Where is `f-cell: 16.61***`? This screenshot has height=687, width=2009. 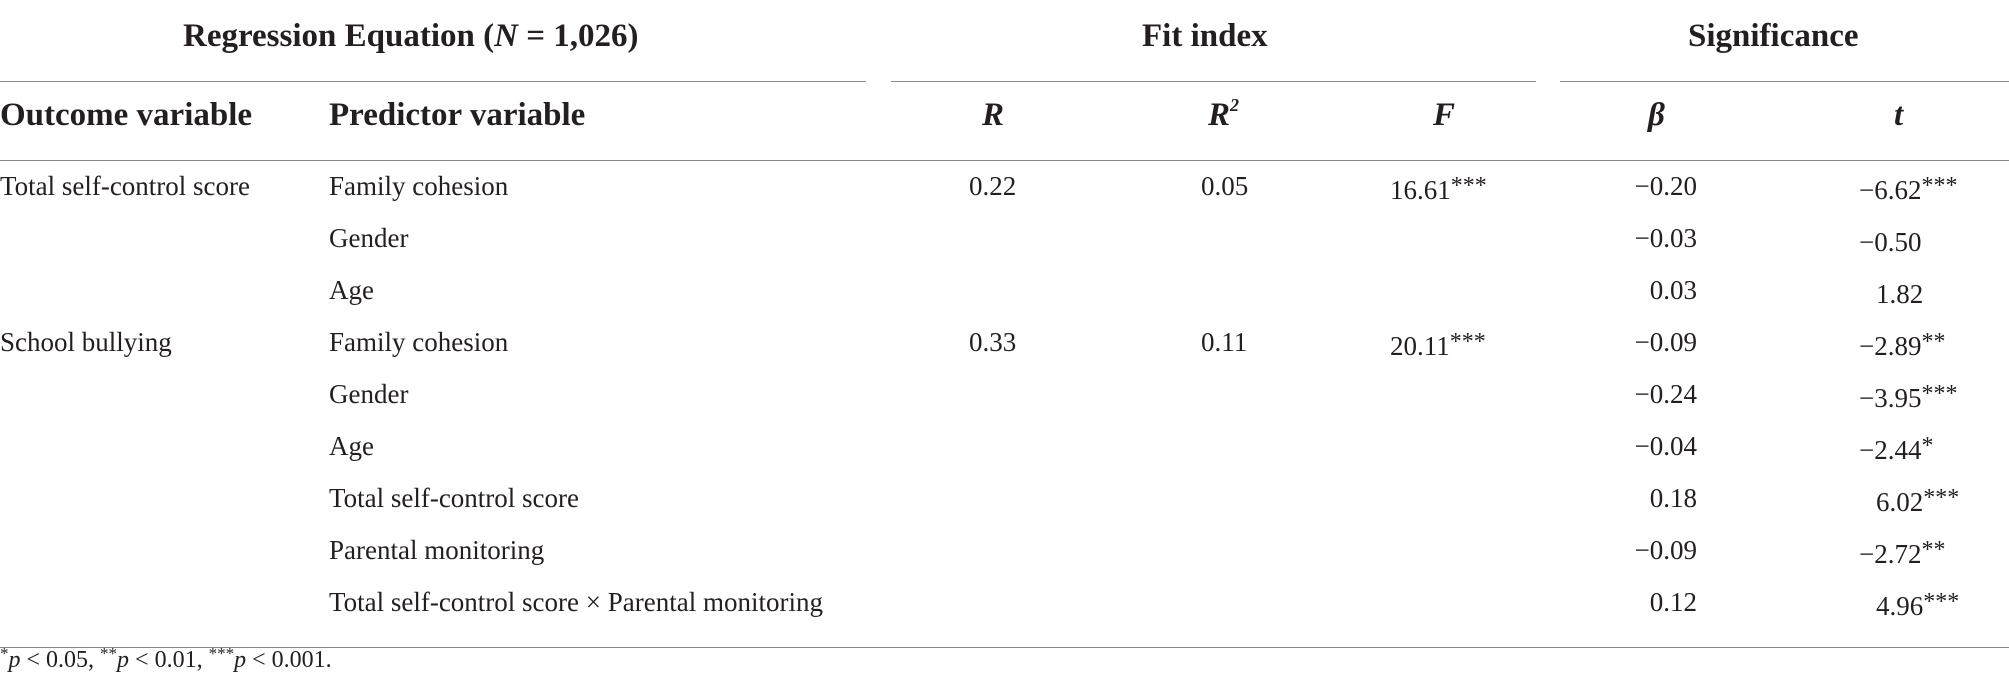 f-cell: 16.61*** is located at coordinates (1438, 189).